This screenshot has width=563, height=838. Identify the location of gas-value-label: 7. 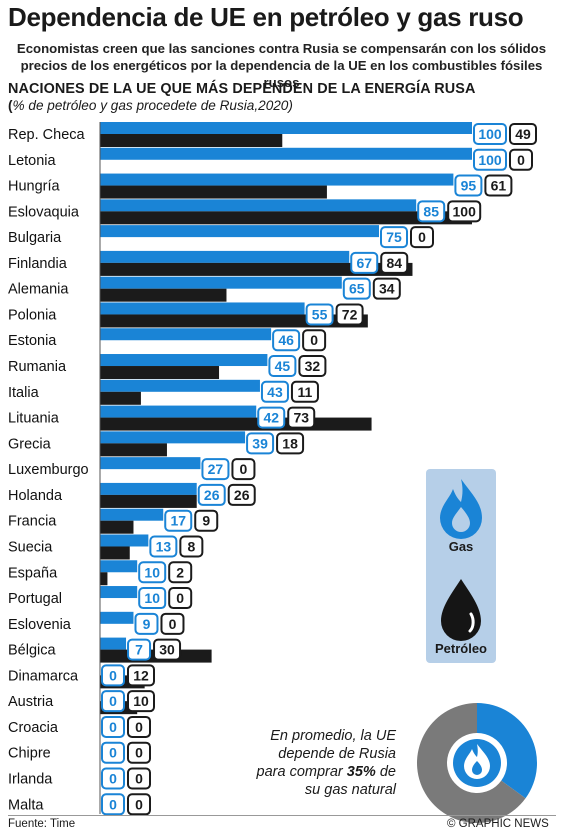
(139, 650).